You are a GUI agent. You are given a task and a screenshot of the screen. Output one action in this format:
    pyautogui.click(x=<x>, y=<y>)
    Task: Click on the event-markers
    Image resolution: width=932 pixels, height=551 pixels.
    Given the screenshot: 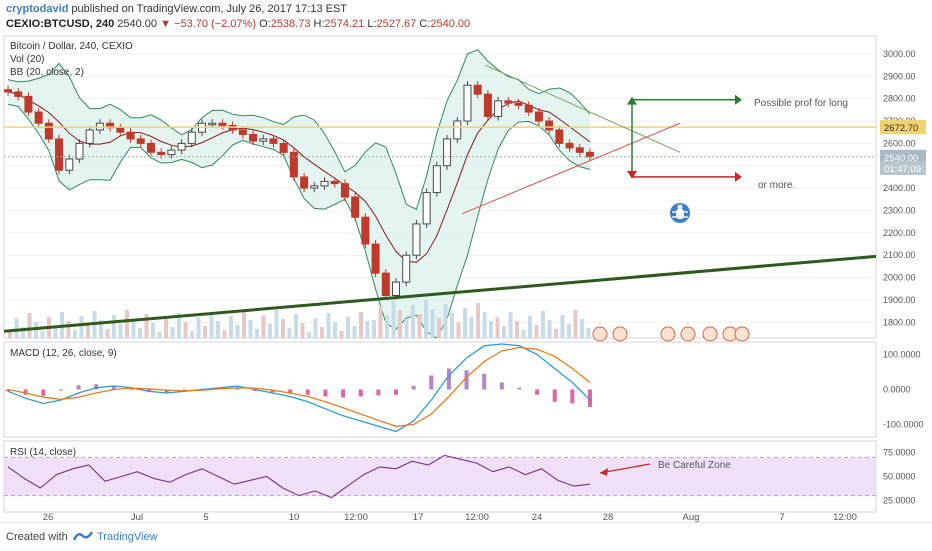 What is the action you would take?
    pyautogui.click(x=671, y=334)
    